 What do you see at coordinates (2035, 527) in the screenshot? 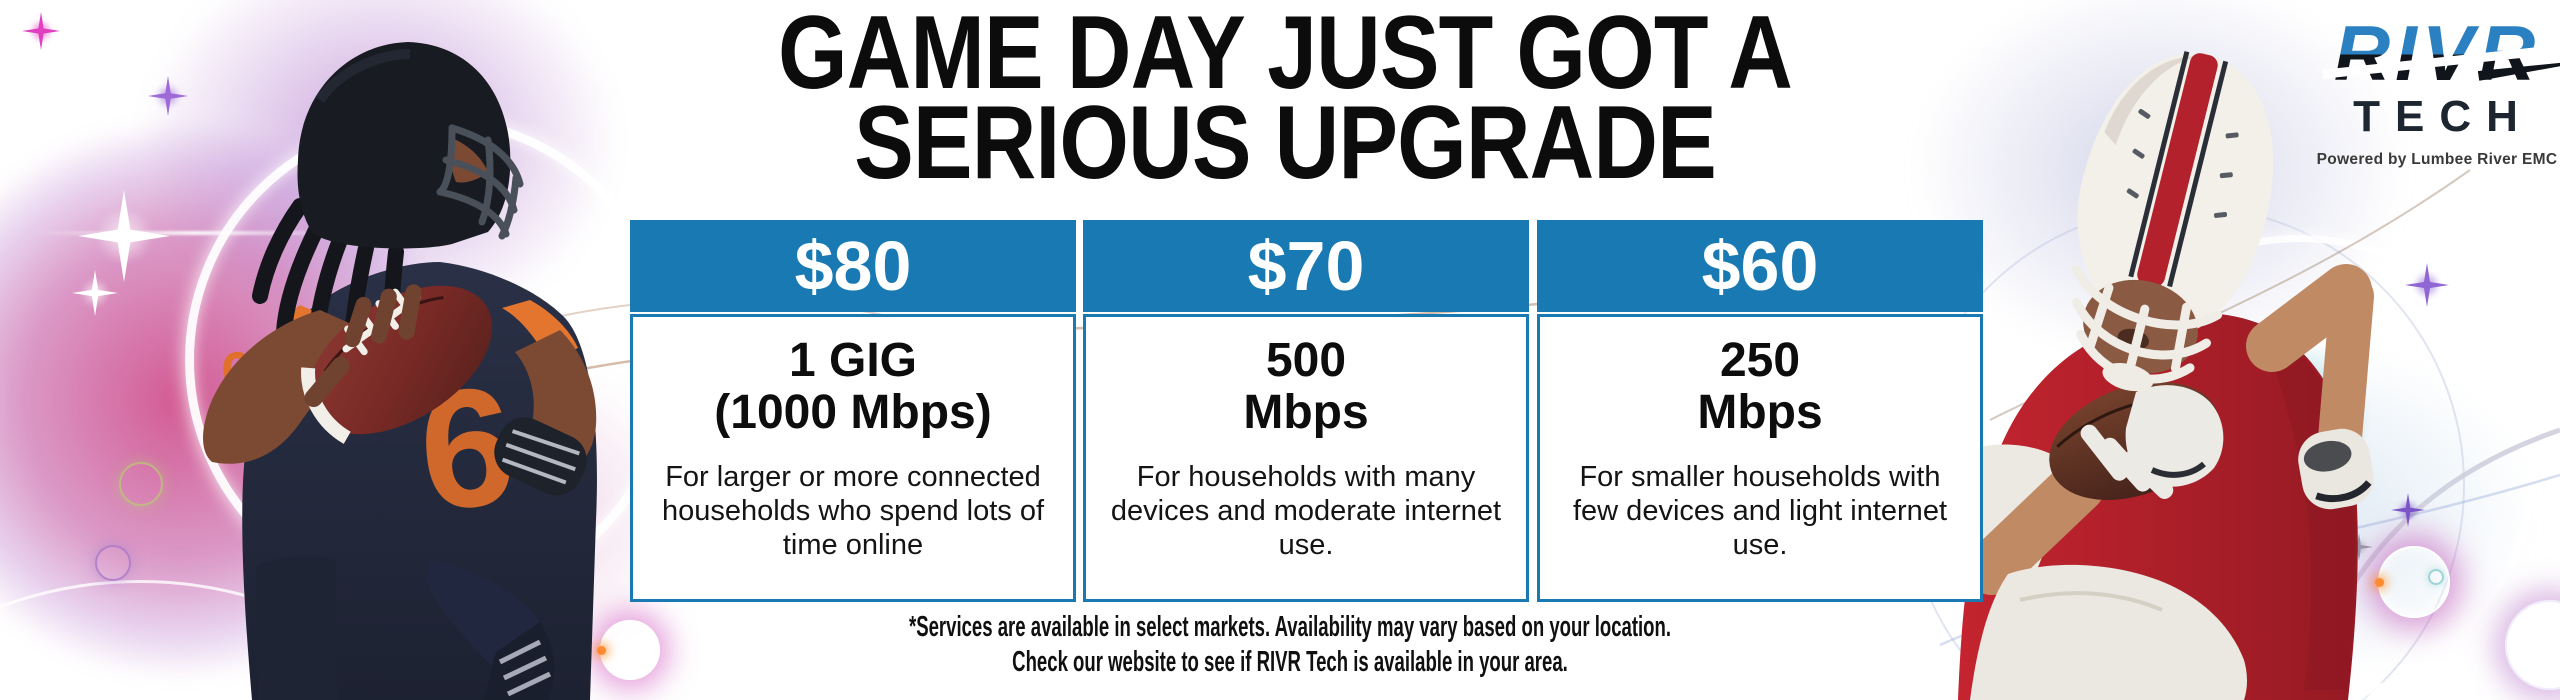
I see `arm` at bounding box center [2035, 527].